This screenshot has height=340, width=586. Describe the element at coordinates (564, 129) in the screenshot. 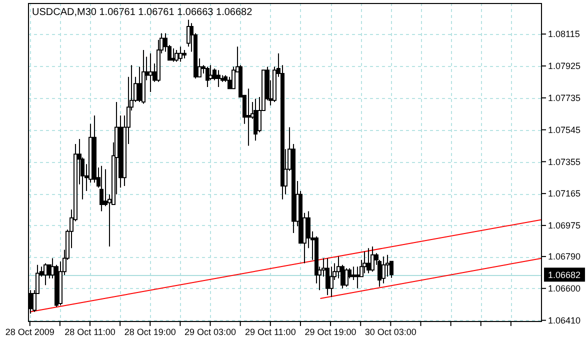

I see `y-tick-label: 1.07545` at that location.